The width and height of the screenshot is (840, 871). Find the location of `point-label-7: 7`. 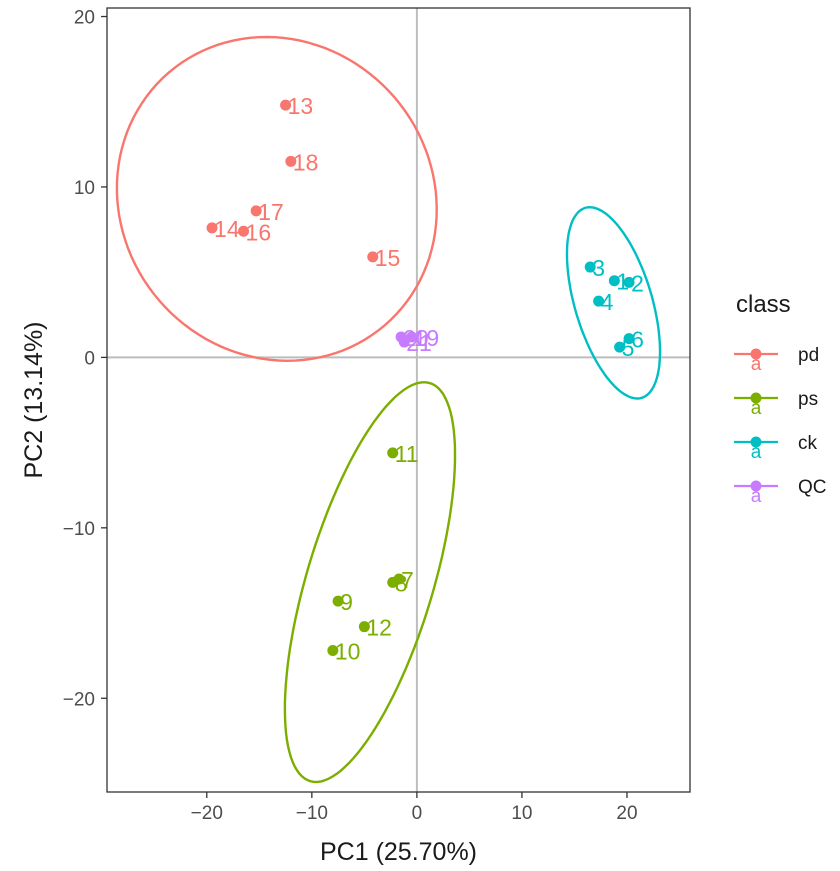

point-label-7: 7 is located at coordinates (407, 580).